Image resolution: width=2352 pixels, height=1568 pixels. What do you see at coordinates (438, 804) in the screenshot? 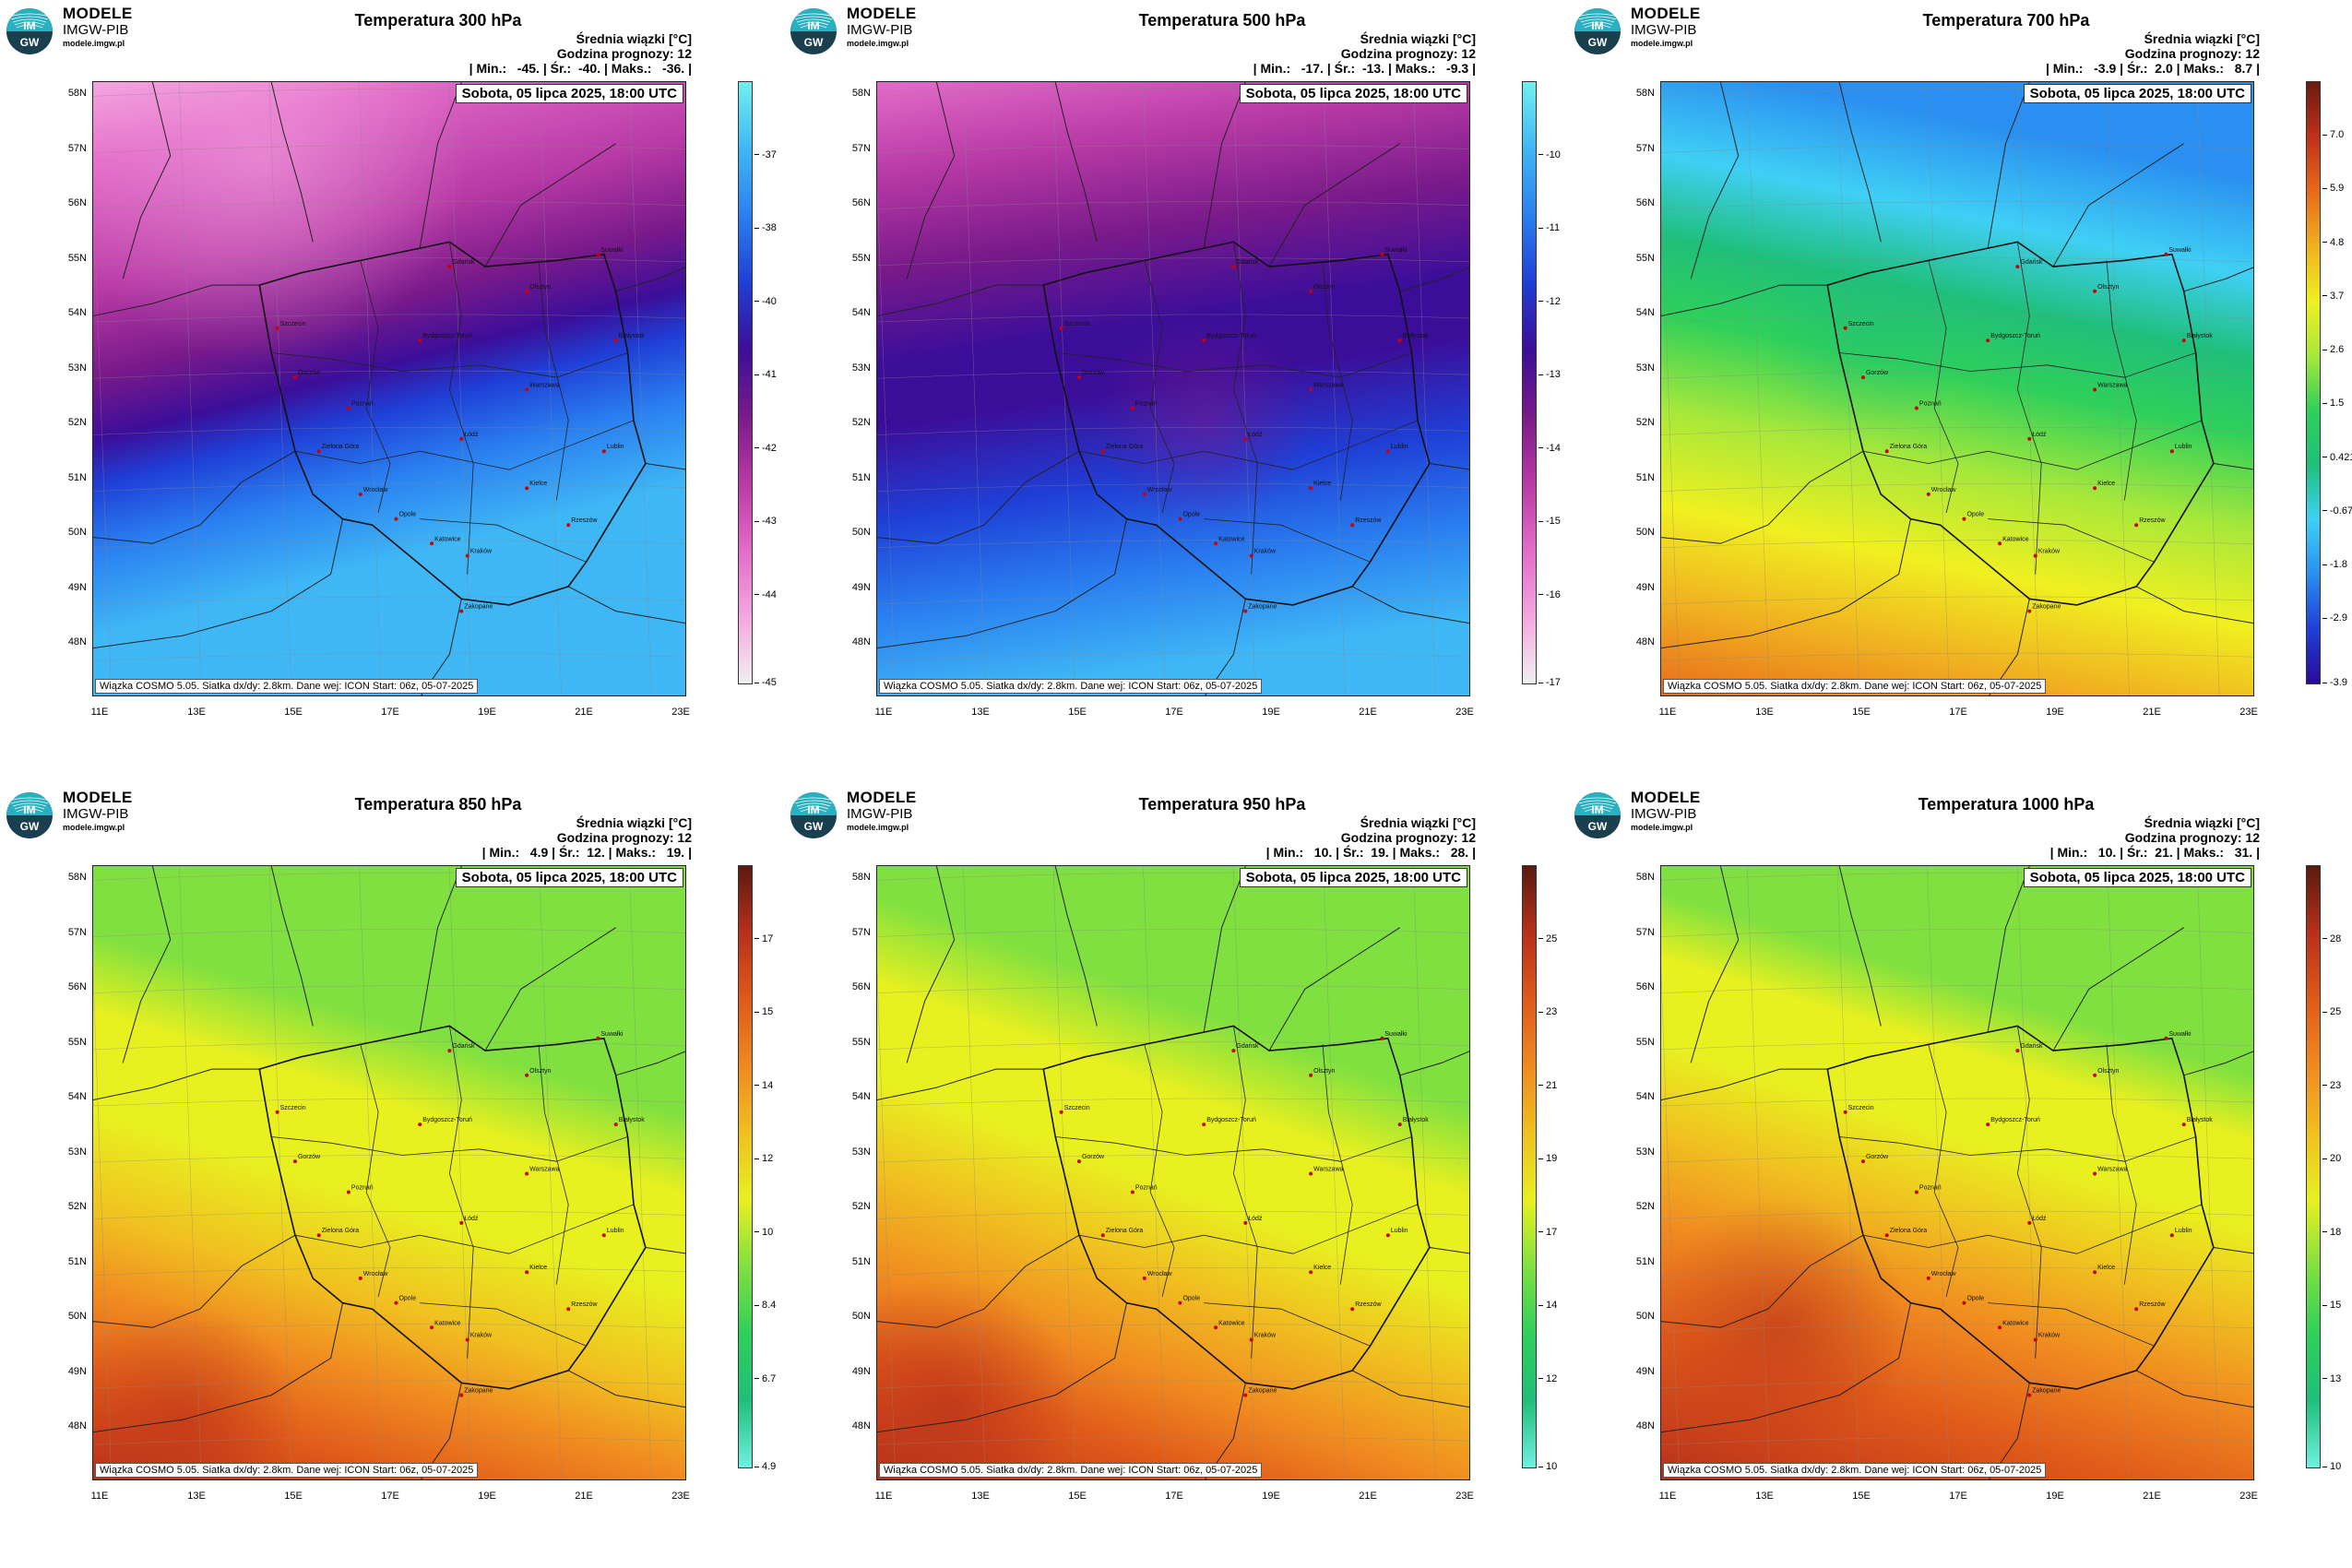
I see `panel-title: Temperatura 850 hPa` at bounding box center [438, 804].